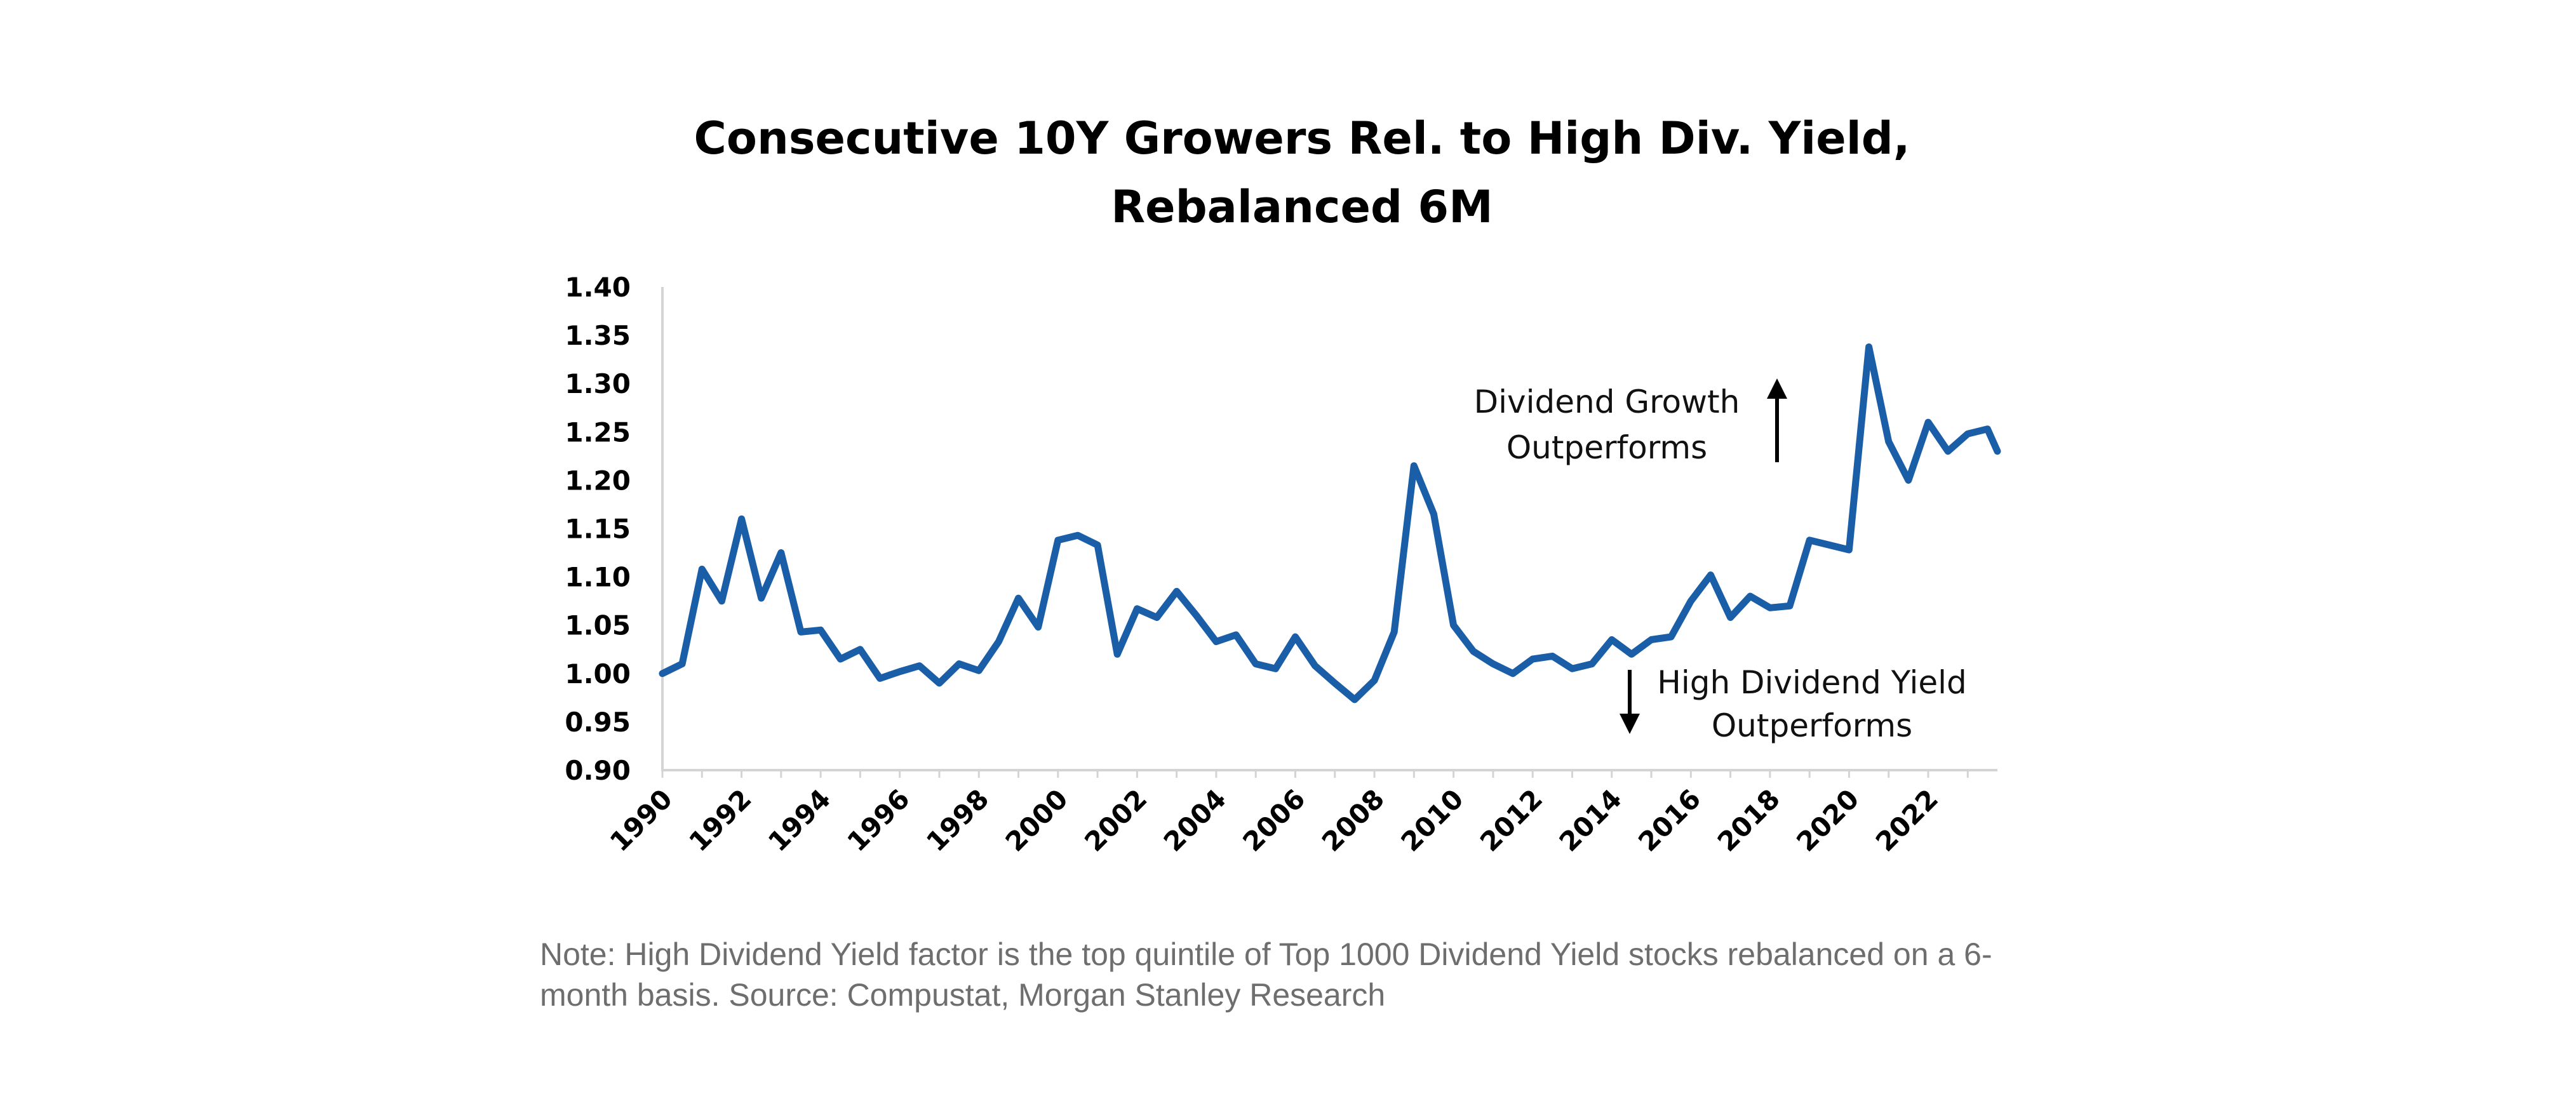 The image size is (2576, 1120). Describe the element at coordinates (1353, 820) in the screenshot. I see `x-tick-label: 2008` at that location.